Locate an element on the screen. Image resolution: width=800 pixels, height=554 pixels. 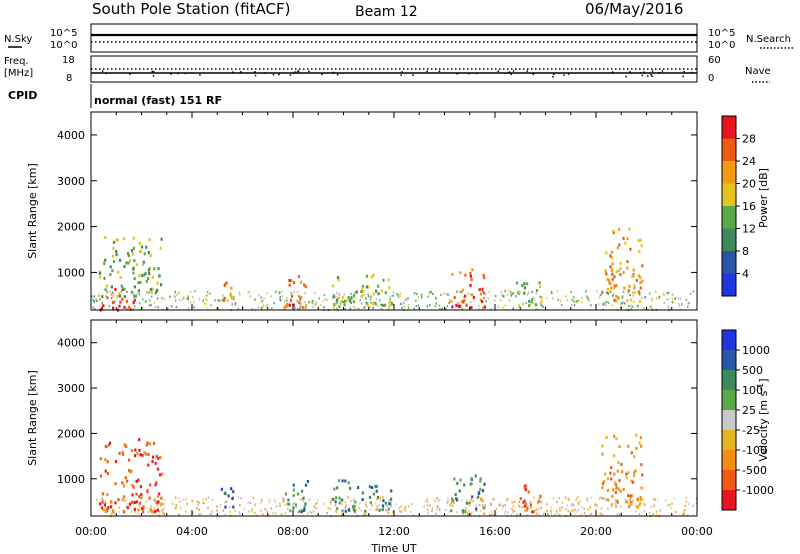
figure-title: South Pole Station (fitACF) is located at coordinates (191, 9).